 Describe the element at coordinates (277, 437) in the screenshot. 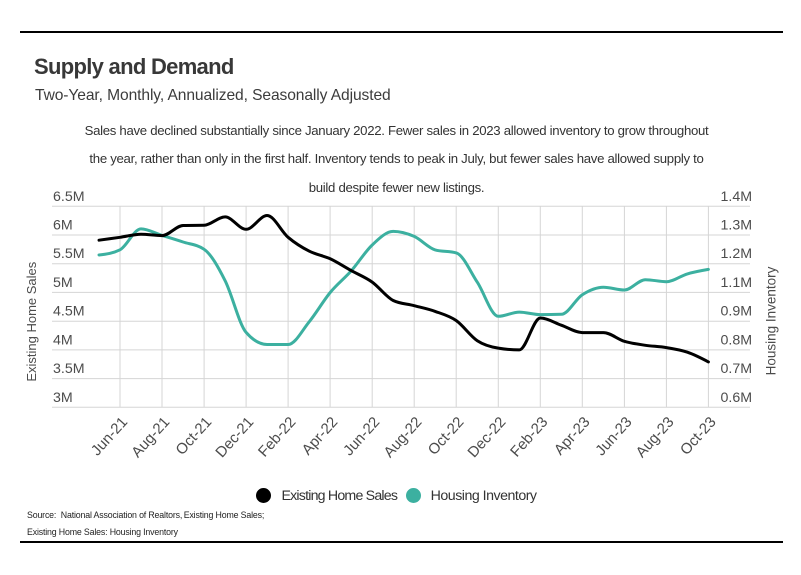

I see `svg-text: Feb-22` at that location.